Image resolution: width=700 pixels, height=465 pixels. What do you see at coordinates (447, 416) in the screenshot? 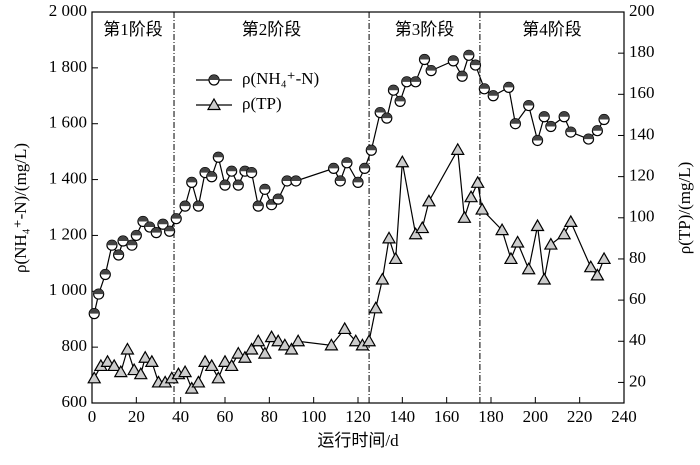
I see `x-tick-label: 160` at bounding box center [447, 416].